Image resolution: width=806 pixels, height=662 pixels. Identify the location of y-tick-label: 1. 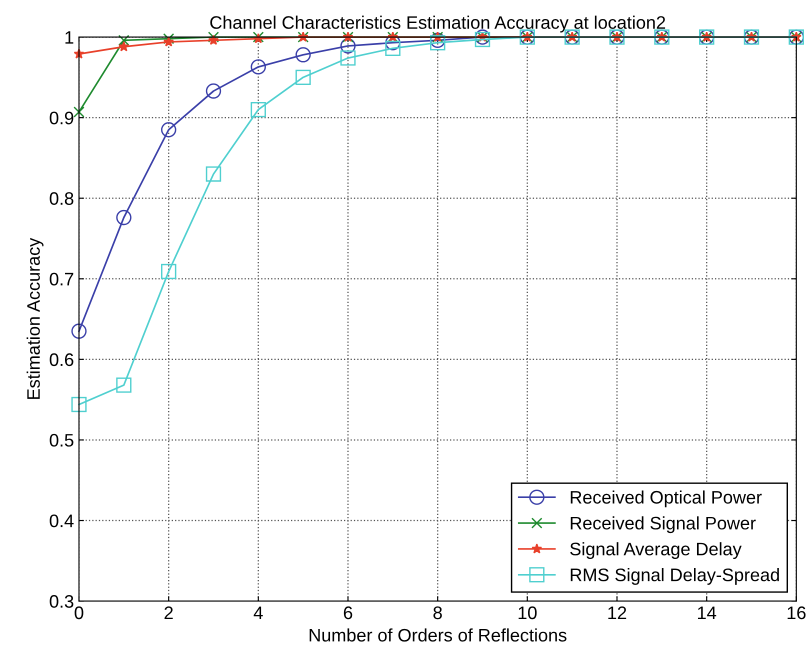
(69, 37).